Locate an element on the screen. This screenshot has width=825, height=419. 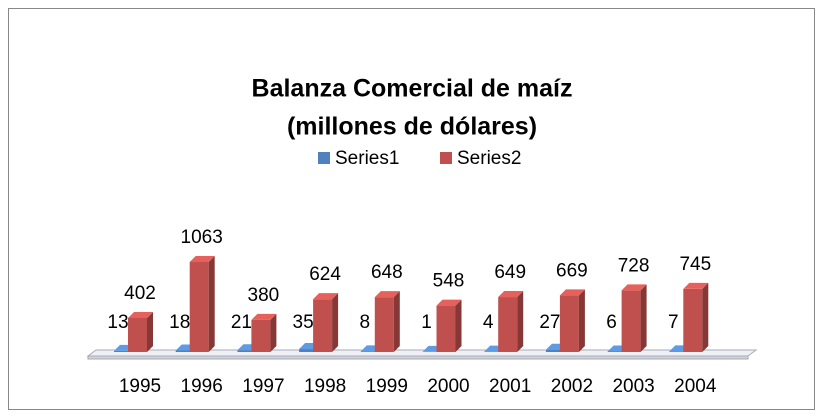
data-label: 6 is located at coordinates (611, 322).